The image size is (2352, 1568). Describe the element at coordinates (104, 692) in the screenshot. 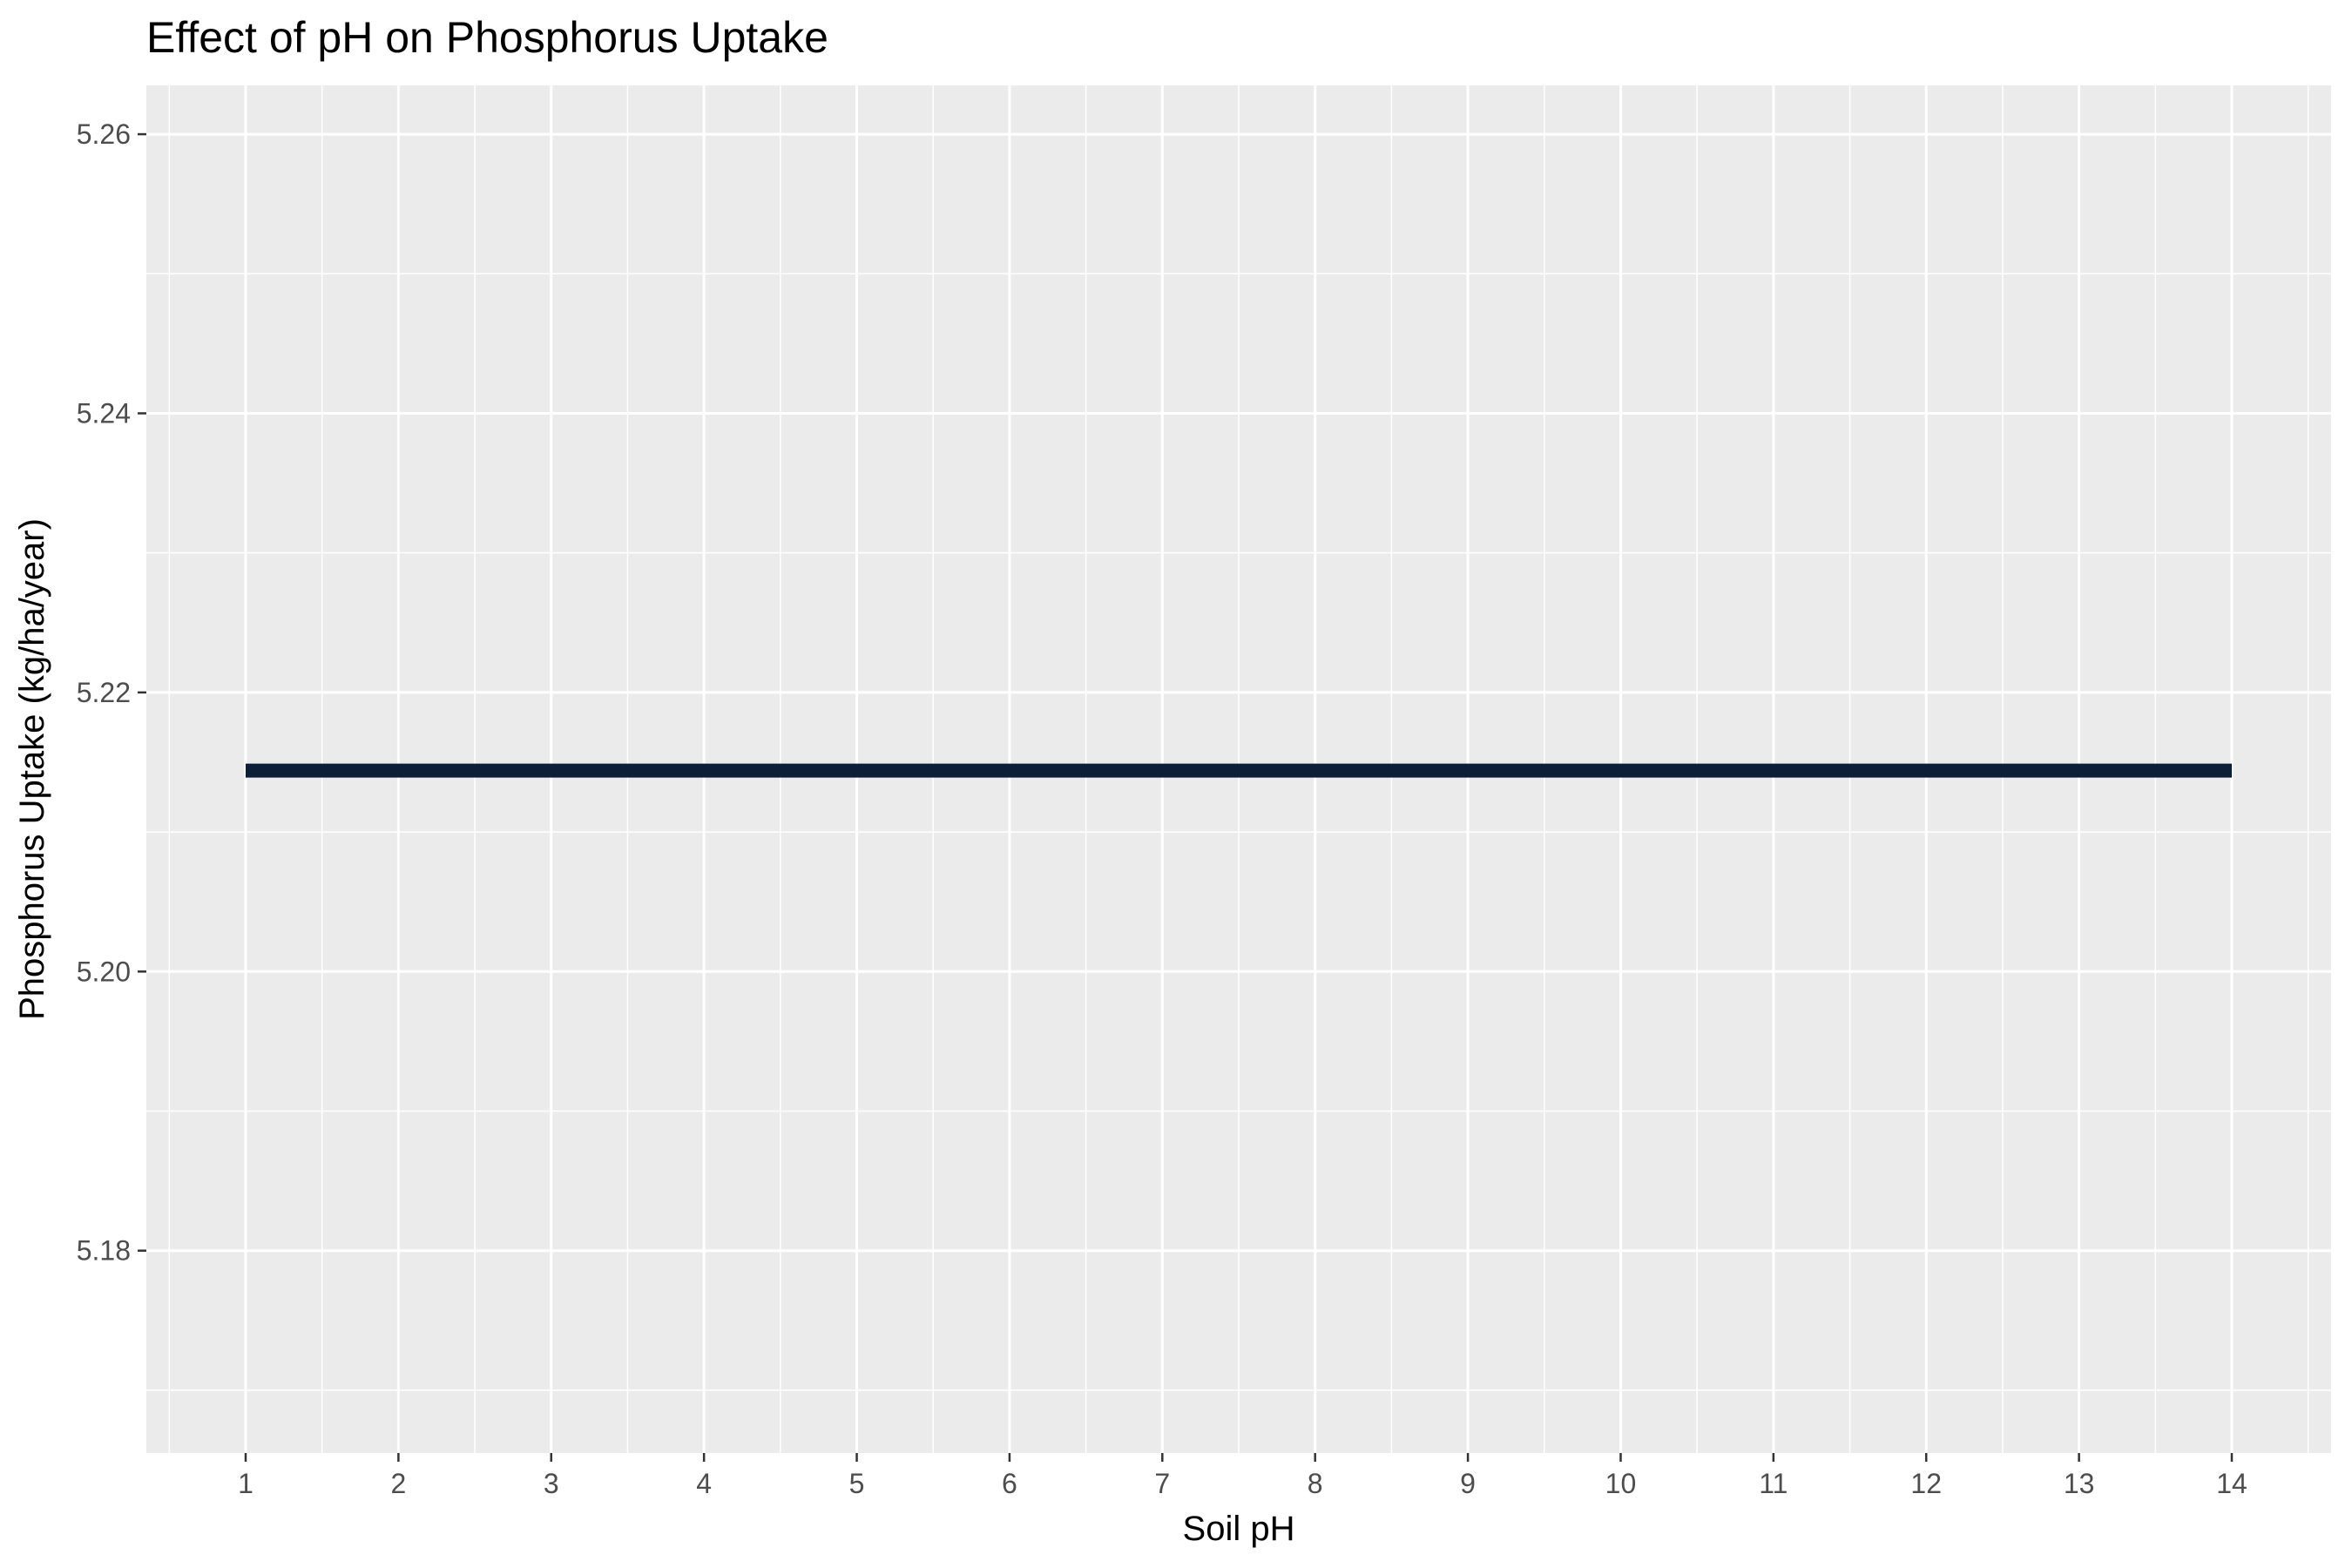

I see `y-tick-label: 5.22` at that location.